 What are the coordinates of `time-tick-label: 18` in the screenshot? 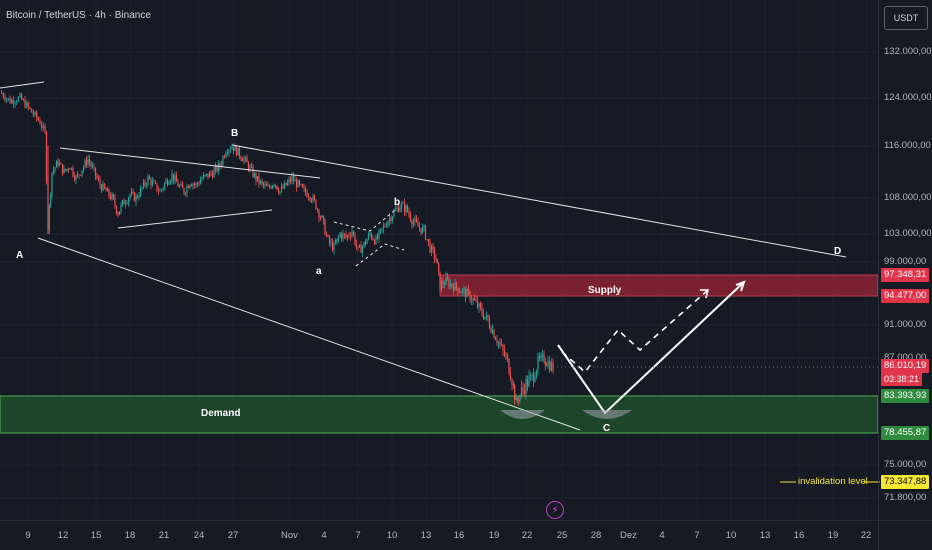 It's located at (130, 535).